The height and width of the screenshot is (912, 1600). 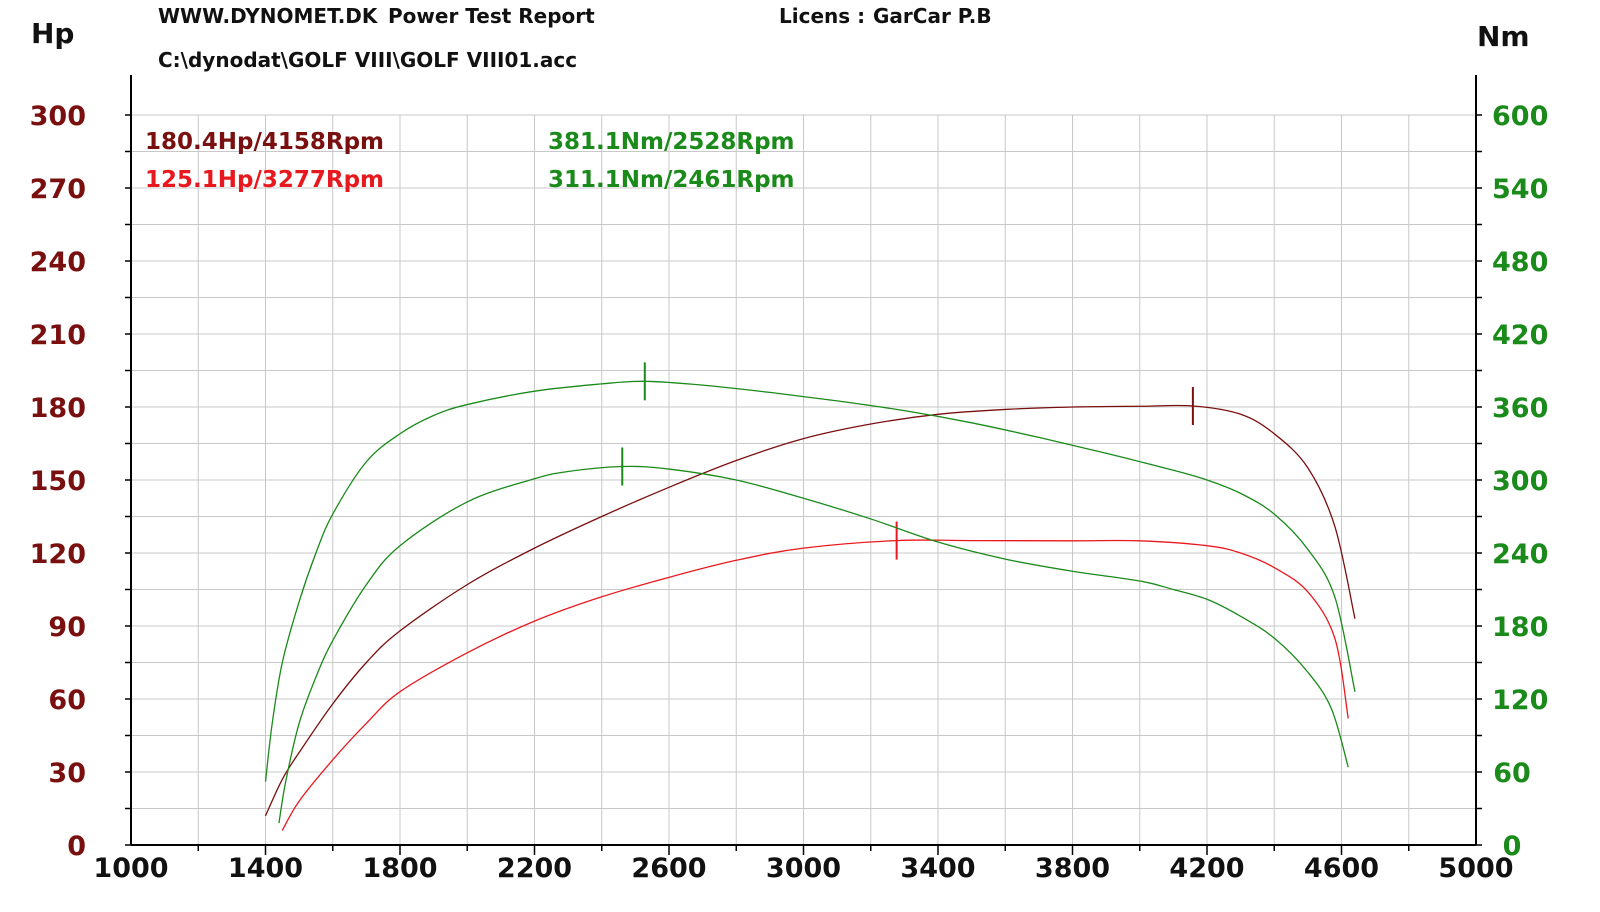 I want to click on y-right-tick-label: 540, so click(x=1520, y=189).